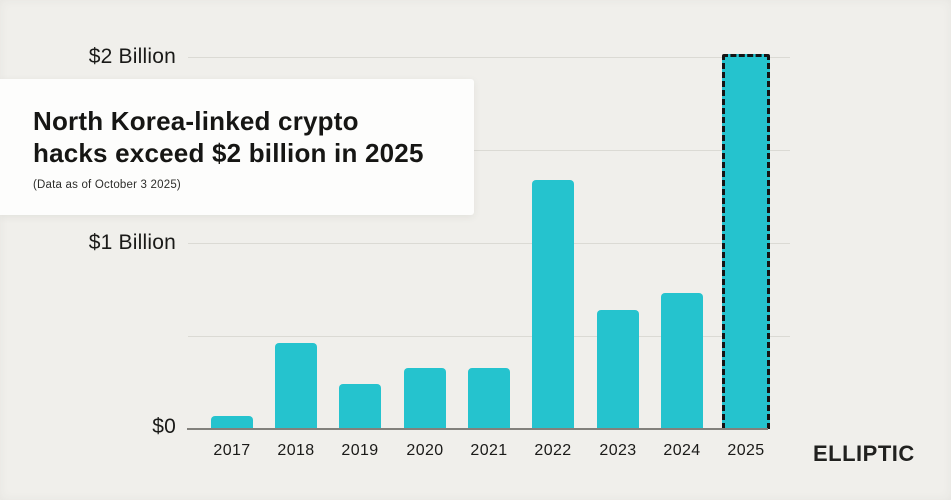  What do you see at coordinates (553, 450) in the screenshot?
I see `x-tick-label-2022: 2022` at bounding box center [553, 450].